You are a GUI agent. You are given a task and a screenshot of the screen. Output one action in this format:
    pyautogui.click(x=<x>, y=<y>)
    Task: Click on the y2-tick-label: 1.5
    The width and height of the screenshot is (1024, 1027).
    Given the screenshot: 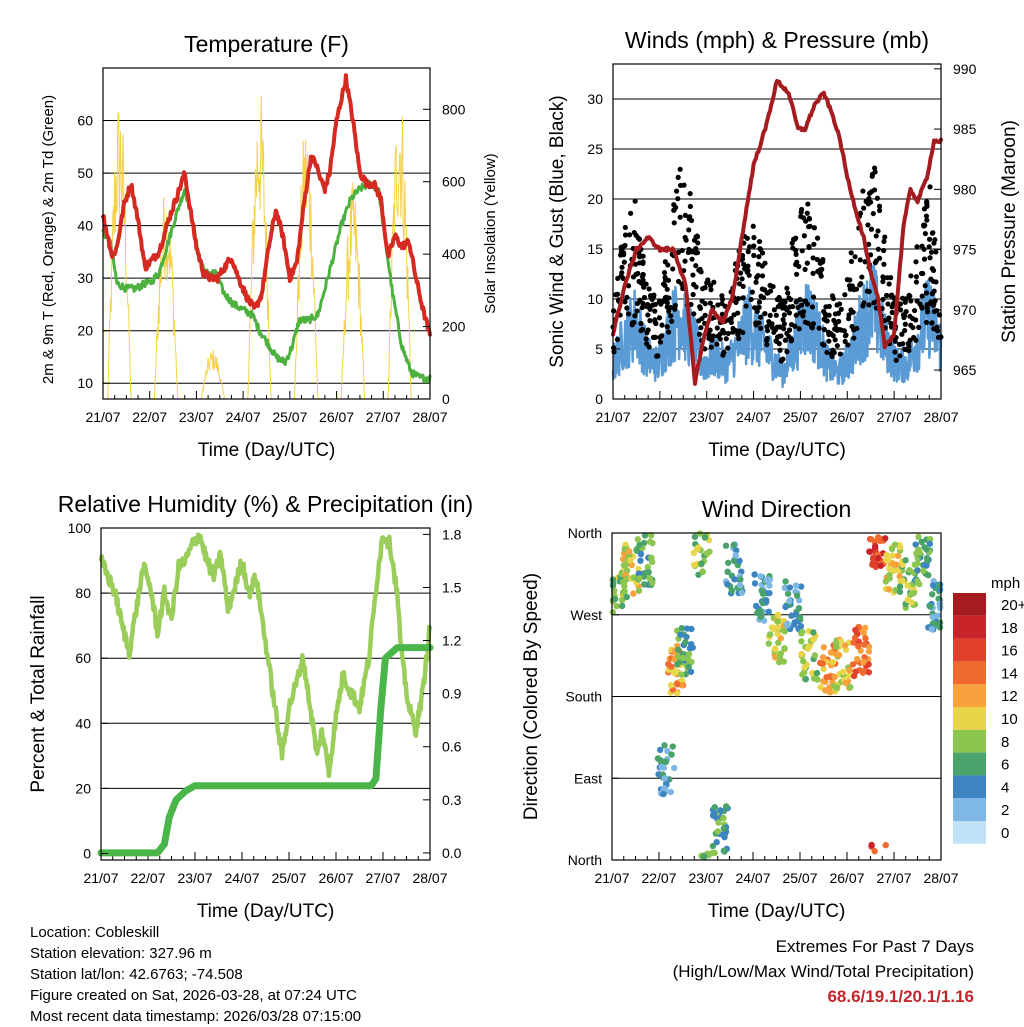 What is the action you would take?
    pyautogui.click(x=452, y=587)
    